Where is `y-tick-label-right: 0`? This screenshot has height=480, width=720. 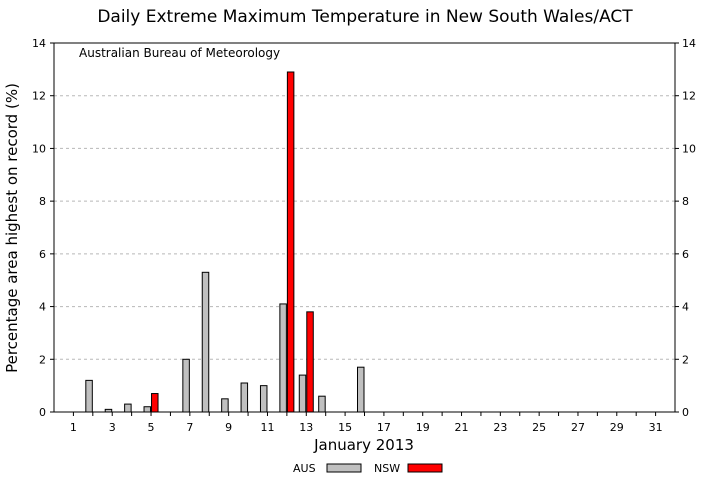
y-tick-label-right: 0 is located at coordinates (685, 412).